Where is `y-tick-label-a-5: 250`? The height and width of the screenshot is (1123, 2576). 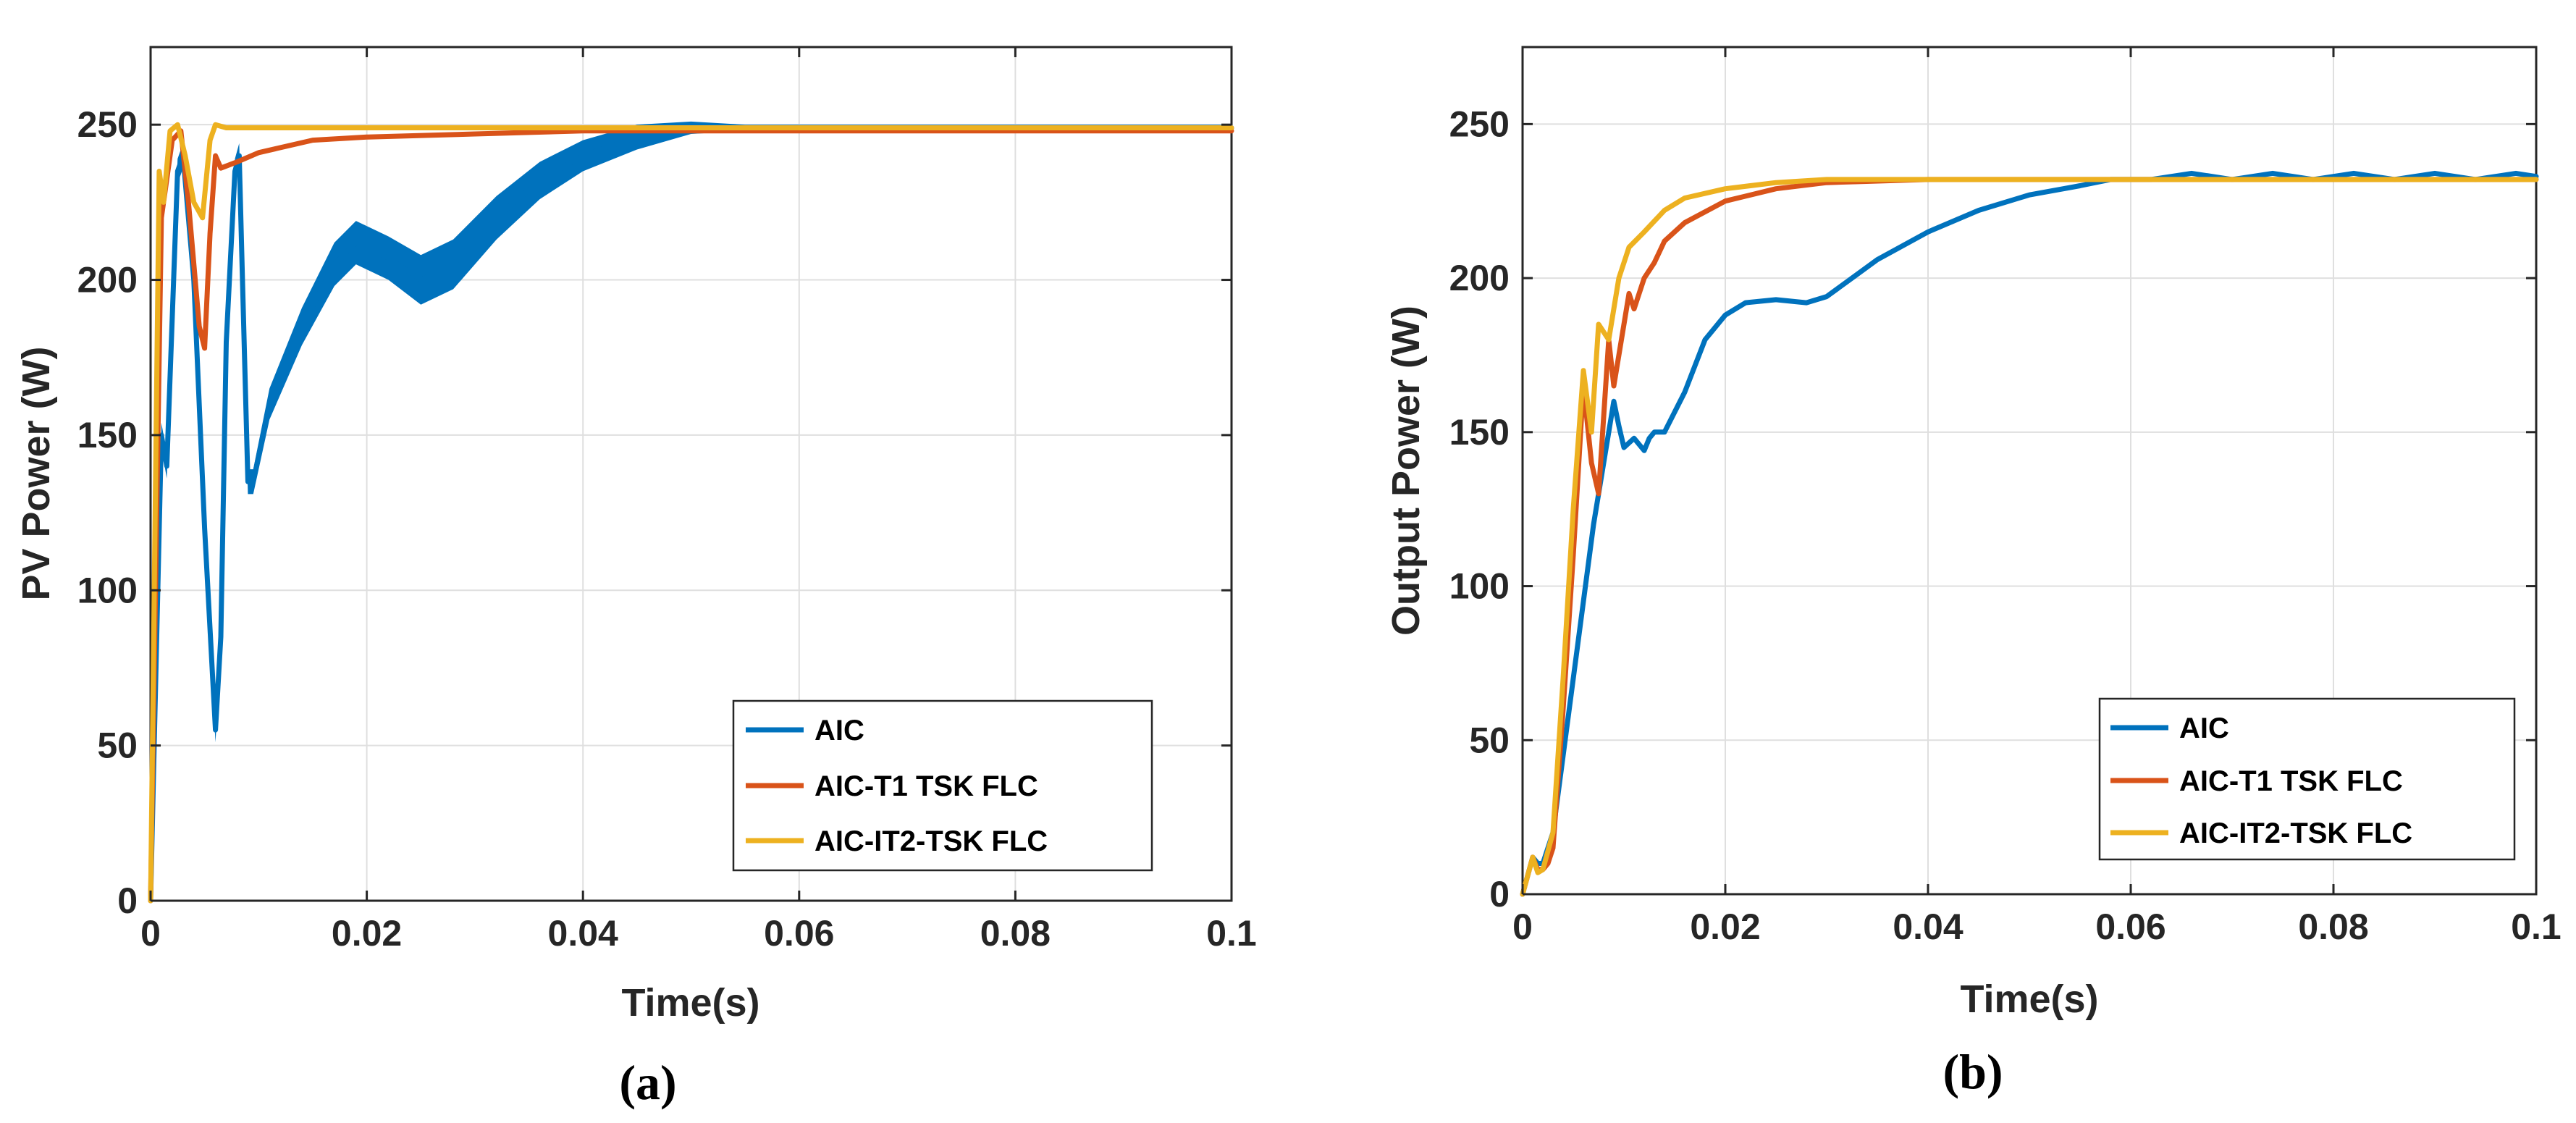
y-tick-label-a-5: 250 is located at coordinates (107, 124).